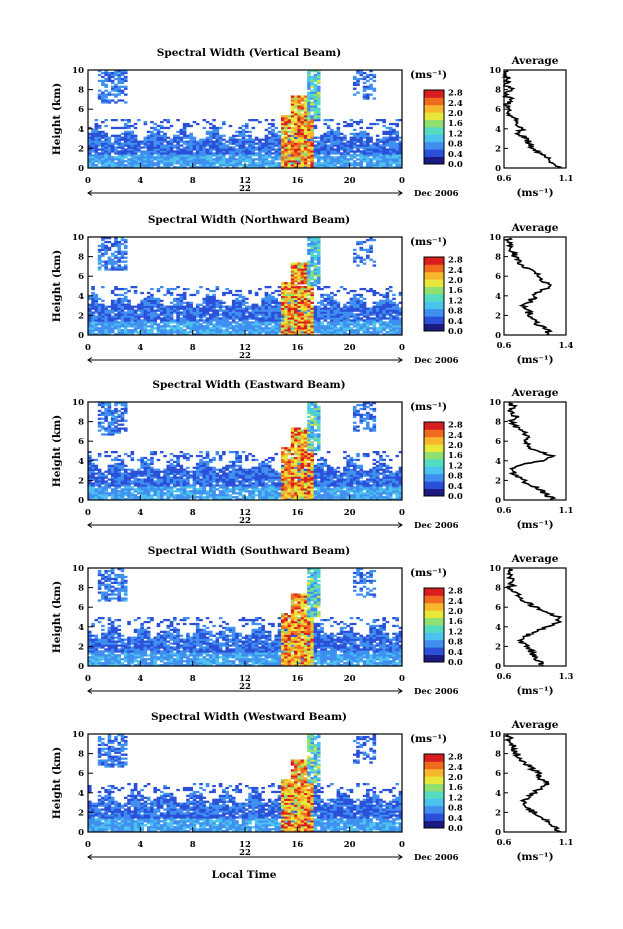  I want to click on x-tick-label: 20, so click(350, 181).